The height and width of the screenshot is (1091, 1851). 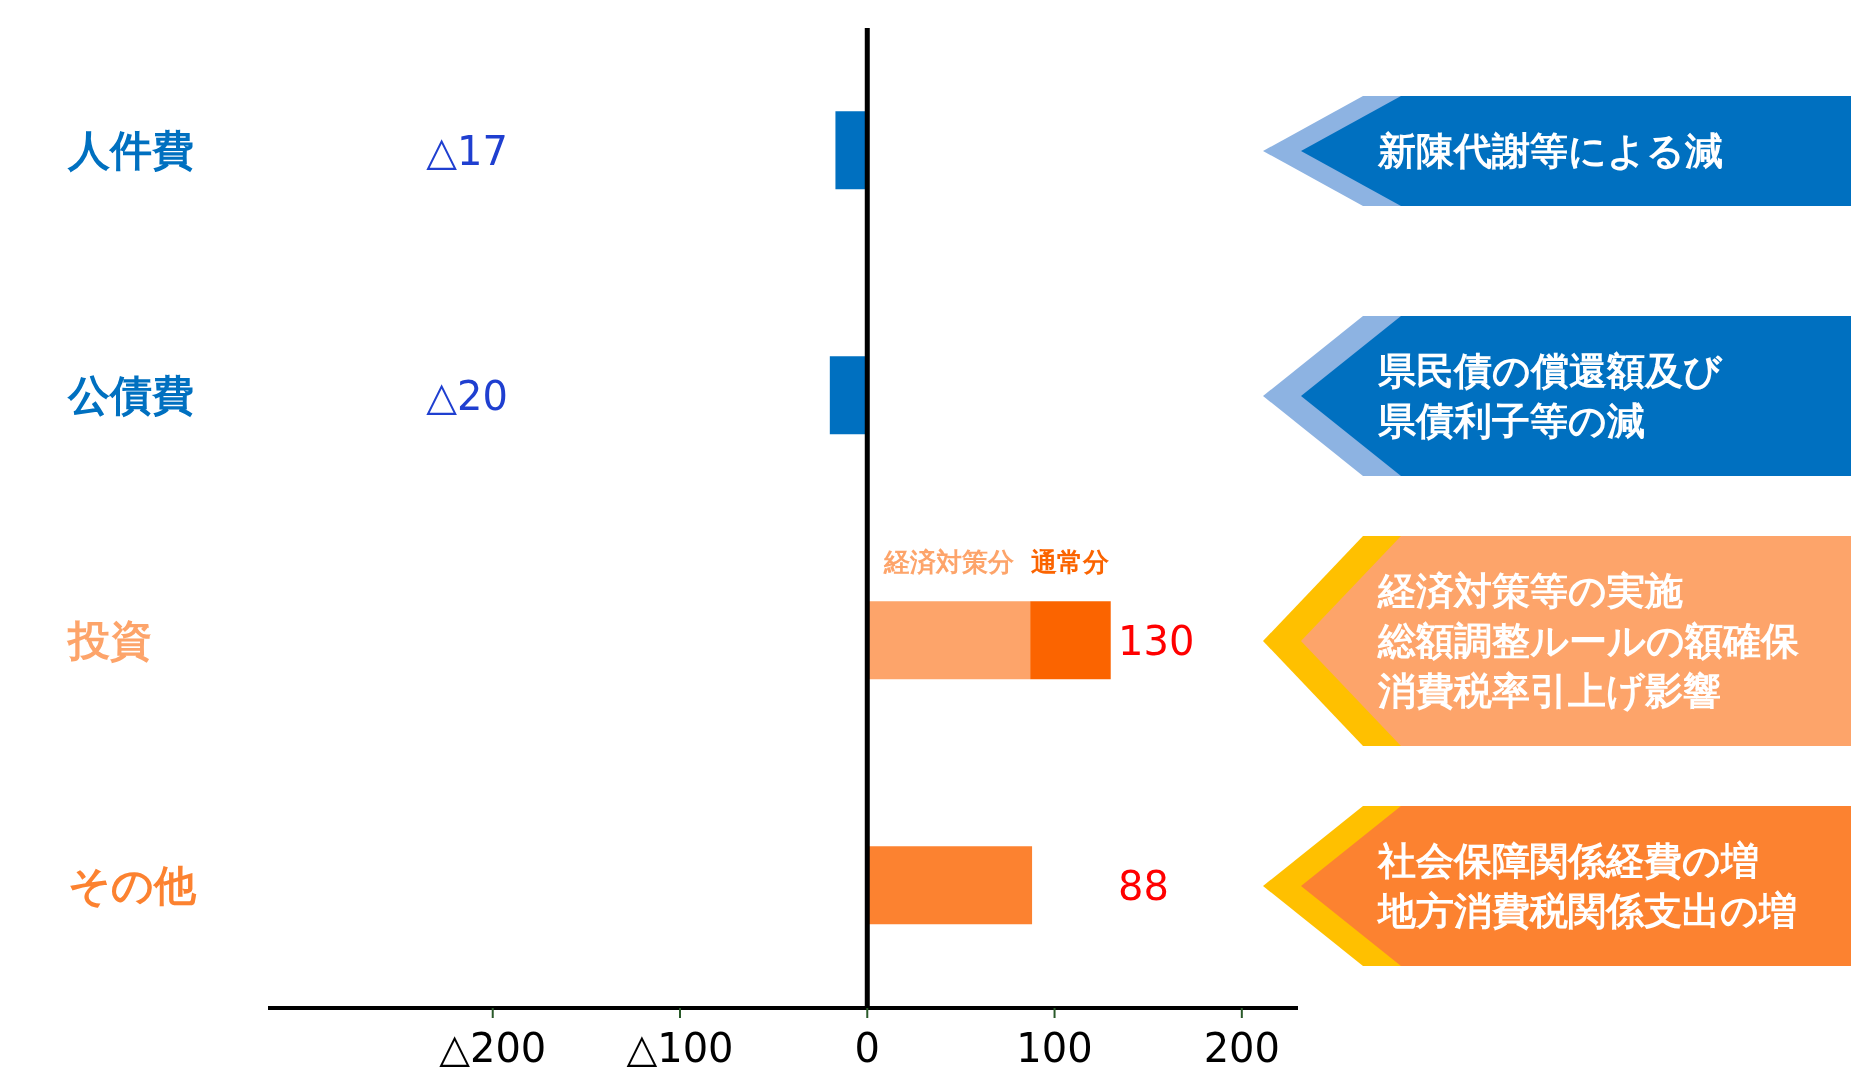 I want to click on series-label: 通常分, so click(x=1071, y=562).